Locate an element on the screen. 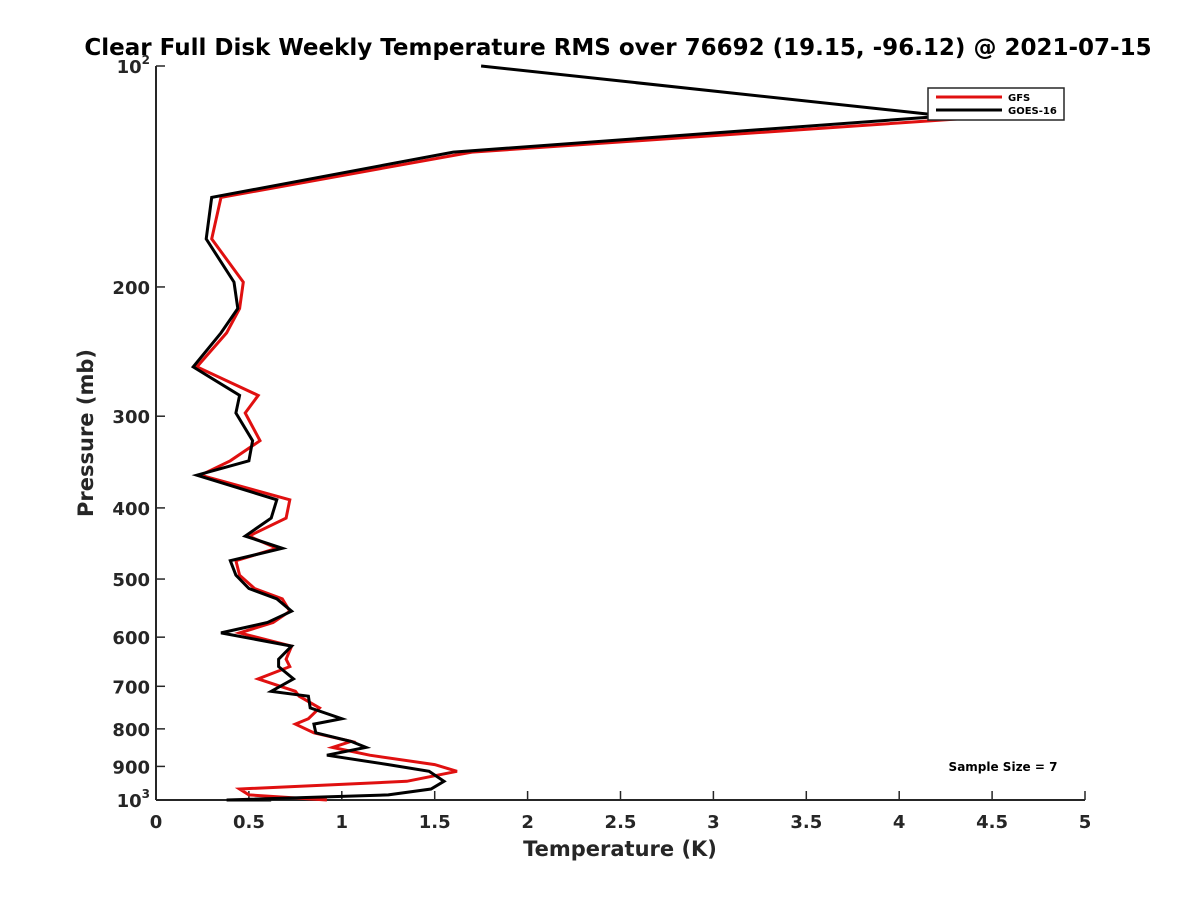  y-tick-label: 400 is located at coordinates (131, 509).